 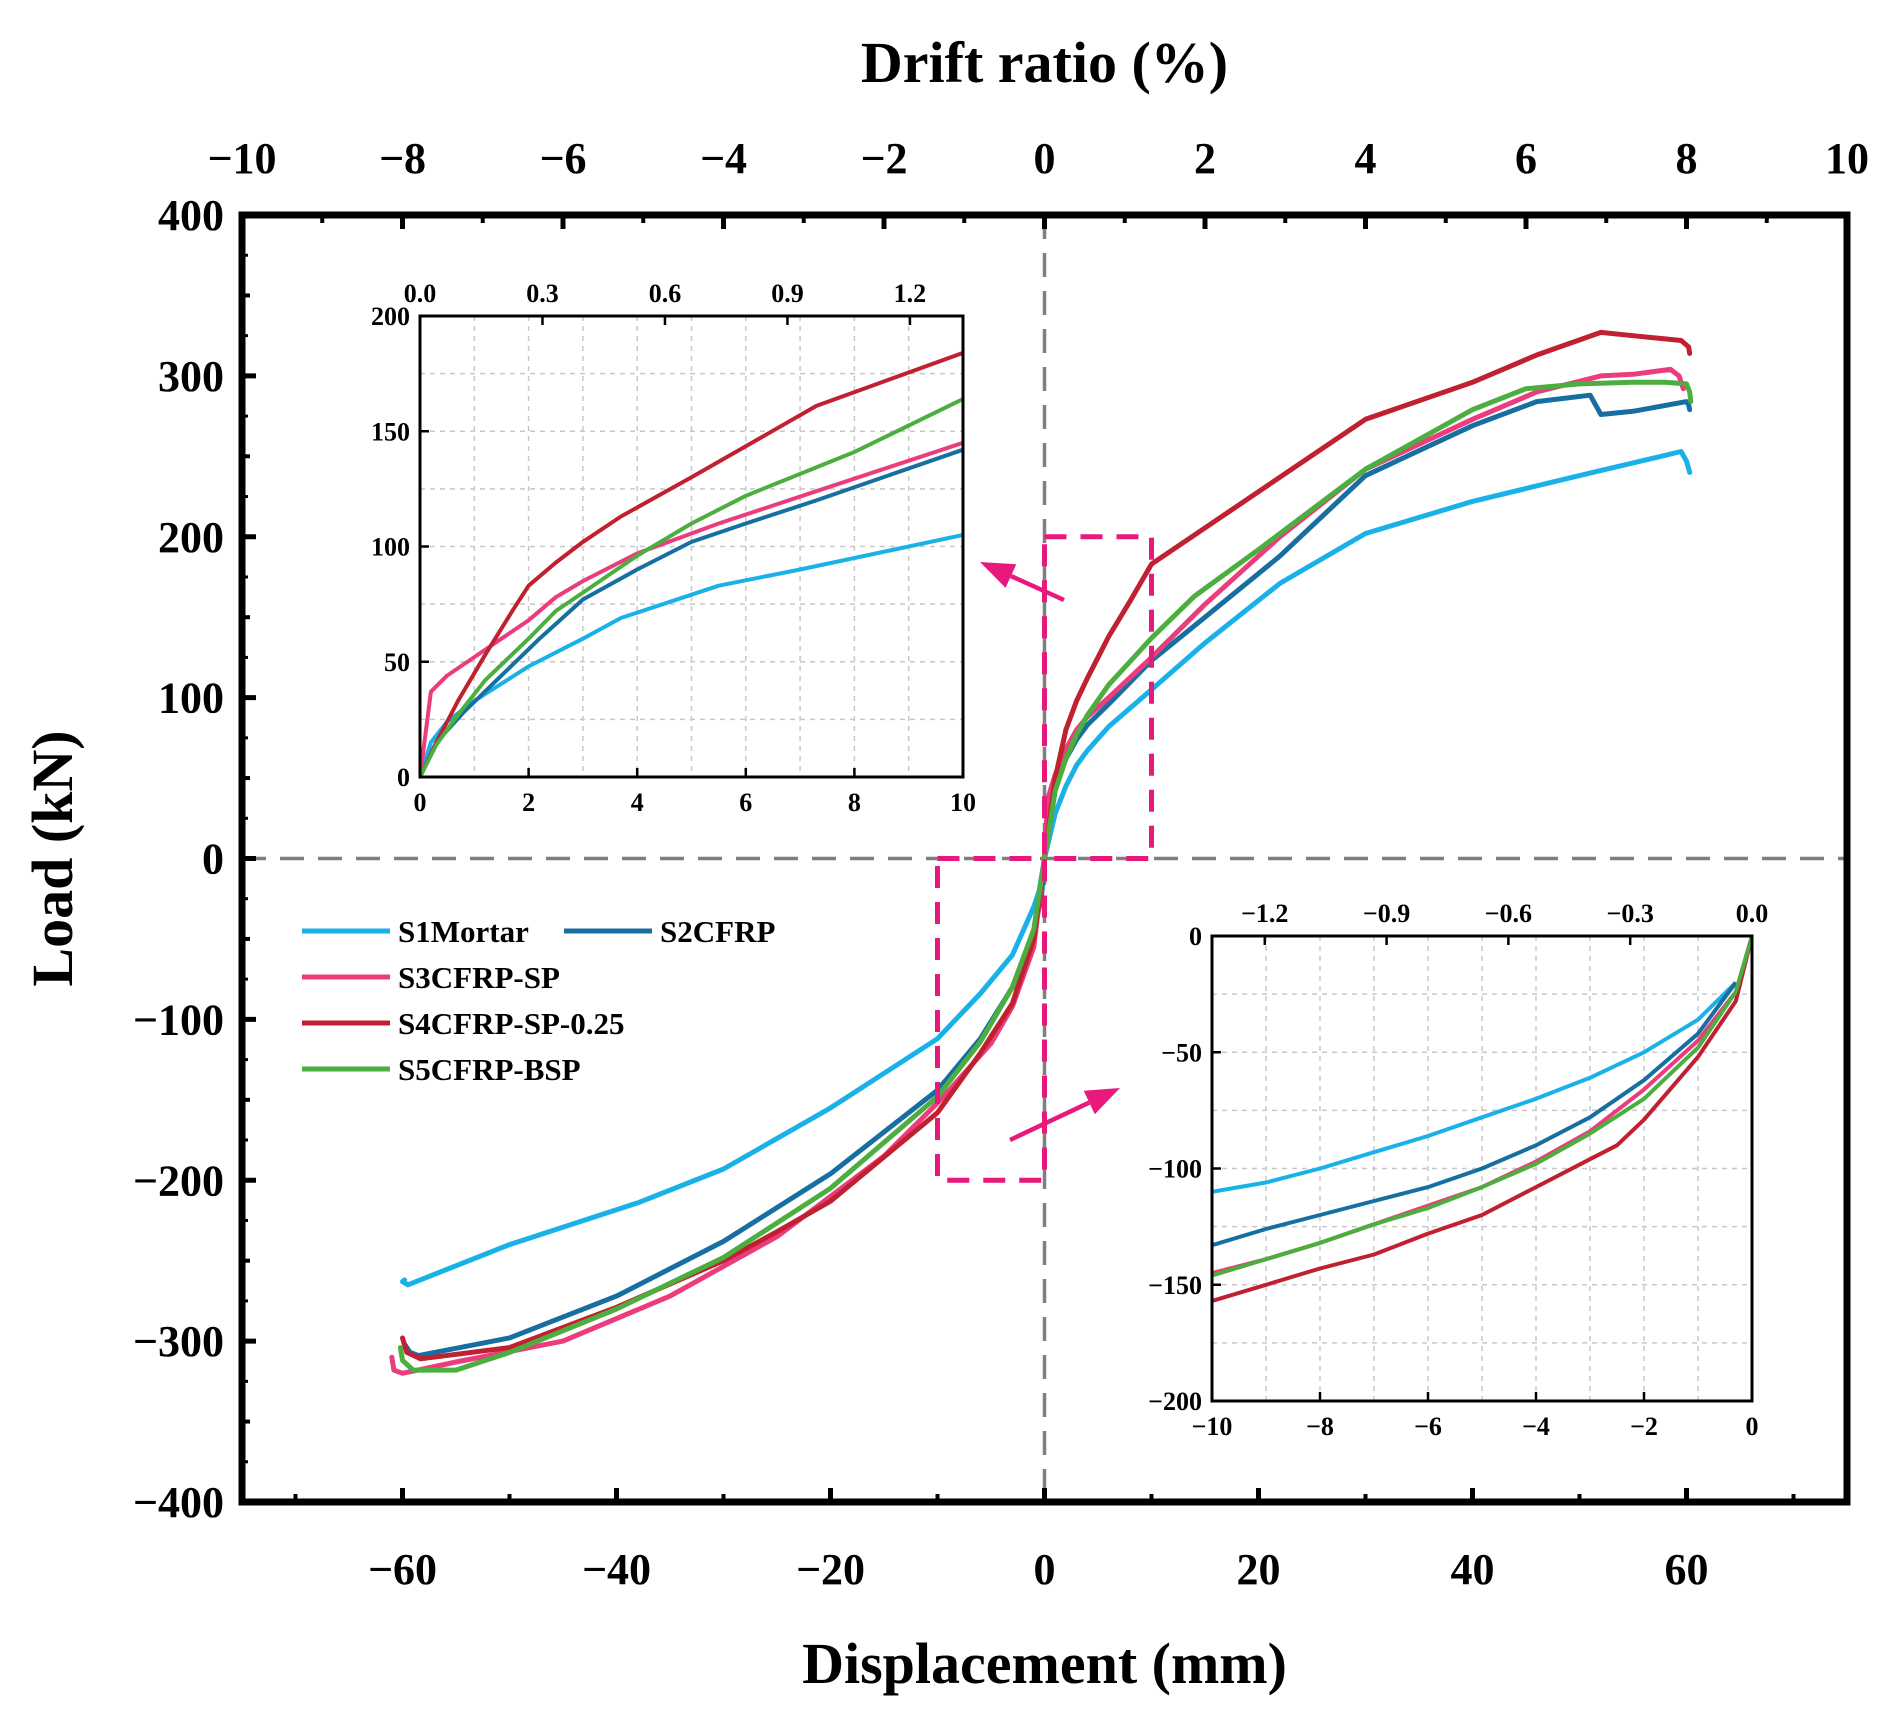 What do you see at coordinates (1205, 158) in the screenshot?
I see `x2-tick-label: 2` at bounding box center [1205, 158].